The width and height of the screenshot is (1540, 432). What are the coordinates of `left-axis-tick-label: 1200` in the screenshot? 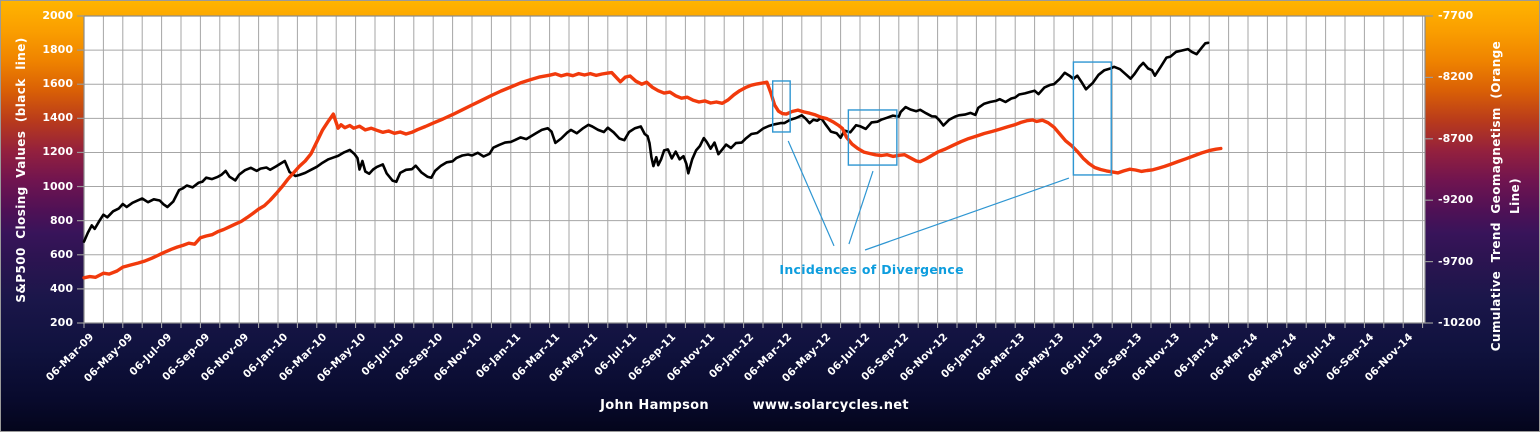 It's located at (57, 152).